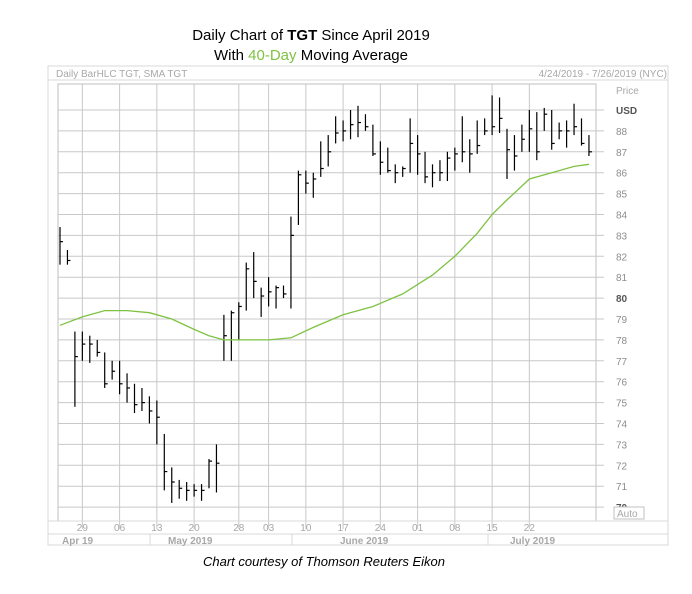 The image size is (692, 594). I want to click on chart-header-left: Daily BarHLC TGT, SMA TGT, so click(121, 74).